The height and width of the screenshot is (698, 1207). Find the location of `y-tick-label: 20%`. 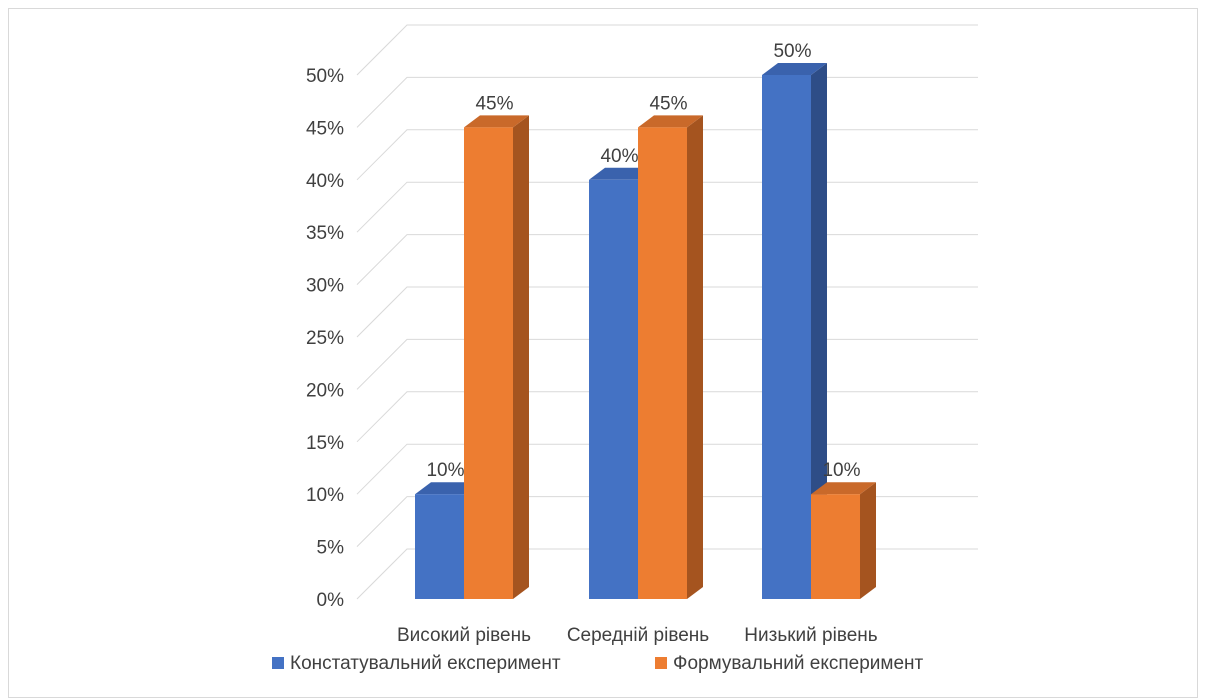

y-tick-label: 20% is located at coordinates (325, 390).